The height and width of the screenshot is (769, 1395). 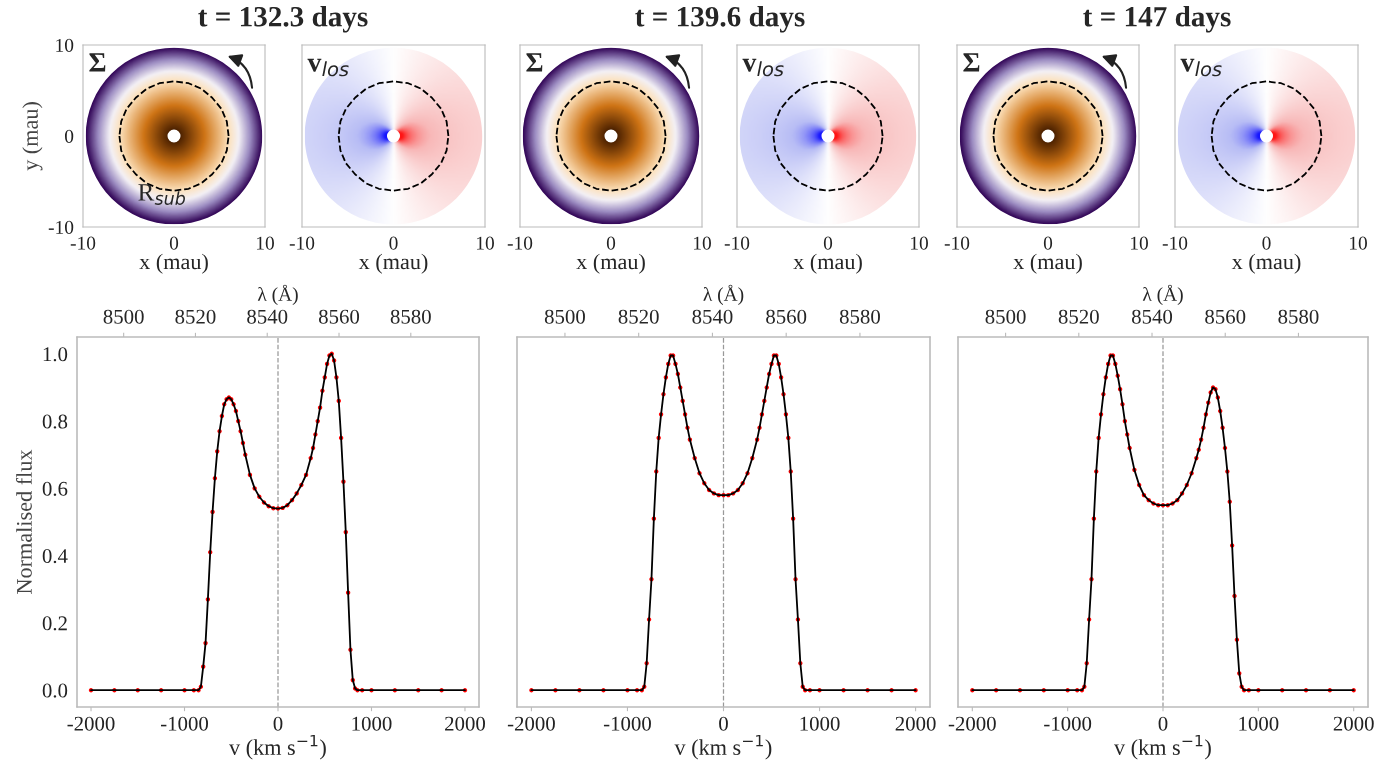 What do you see at coordinates (24, 521) in the screenshot?
I see `y-axis-title: Normalised flux` at bounding box center [24, 521].